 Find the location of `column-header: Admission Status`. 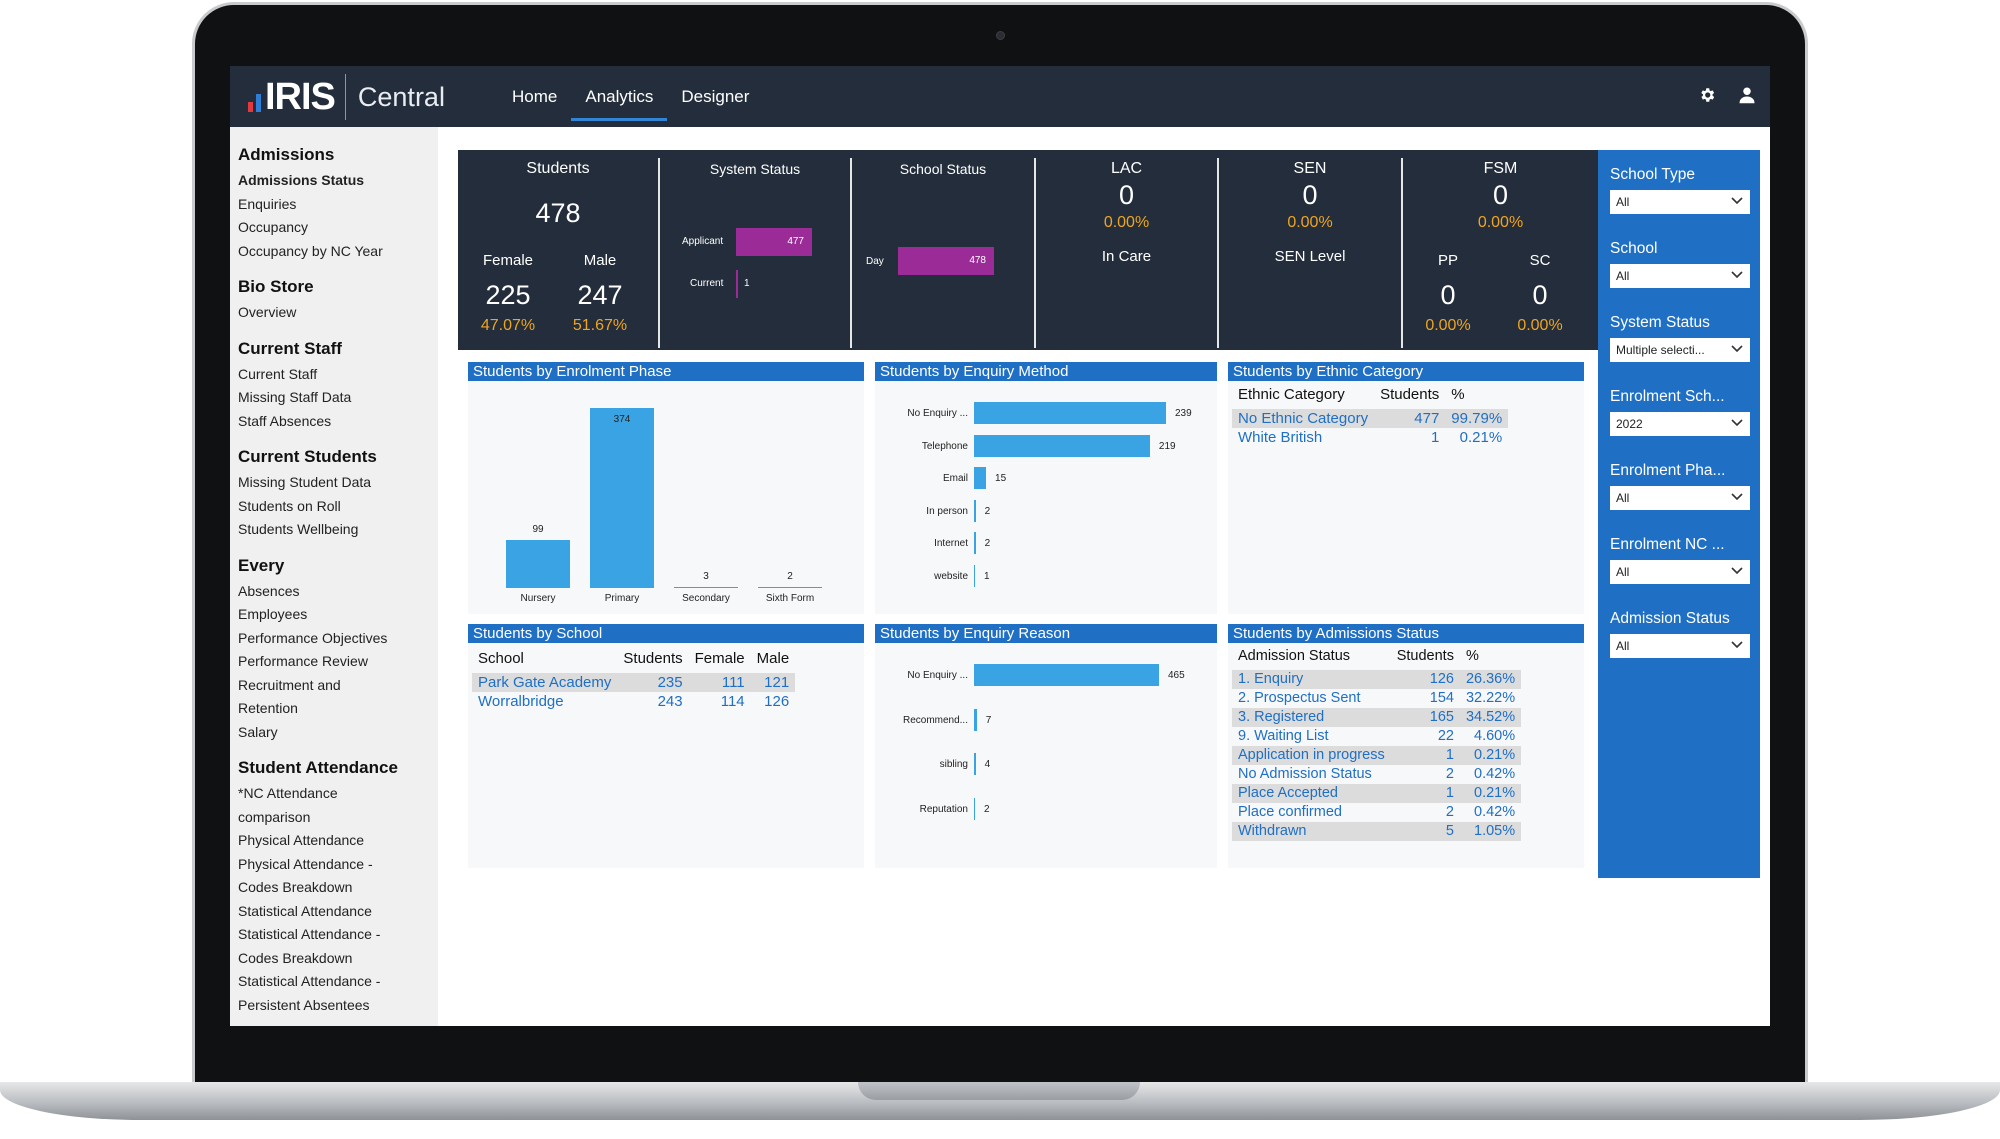

column-header: Admission Status is located at coordinates (1294, 656).